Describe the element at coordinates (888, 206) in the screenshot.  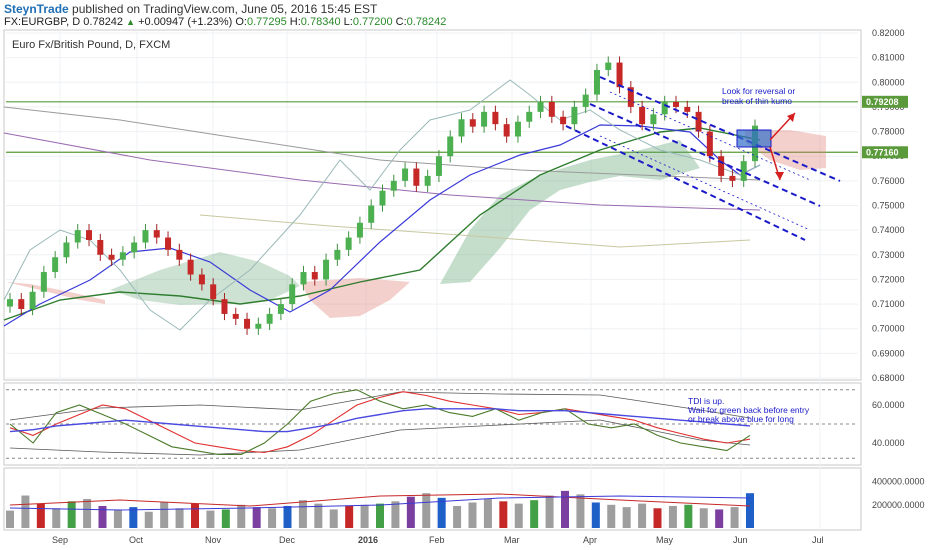
I see `price-tick-label: 0.75000` at that location.